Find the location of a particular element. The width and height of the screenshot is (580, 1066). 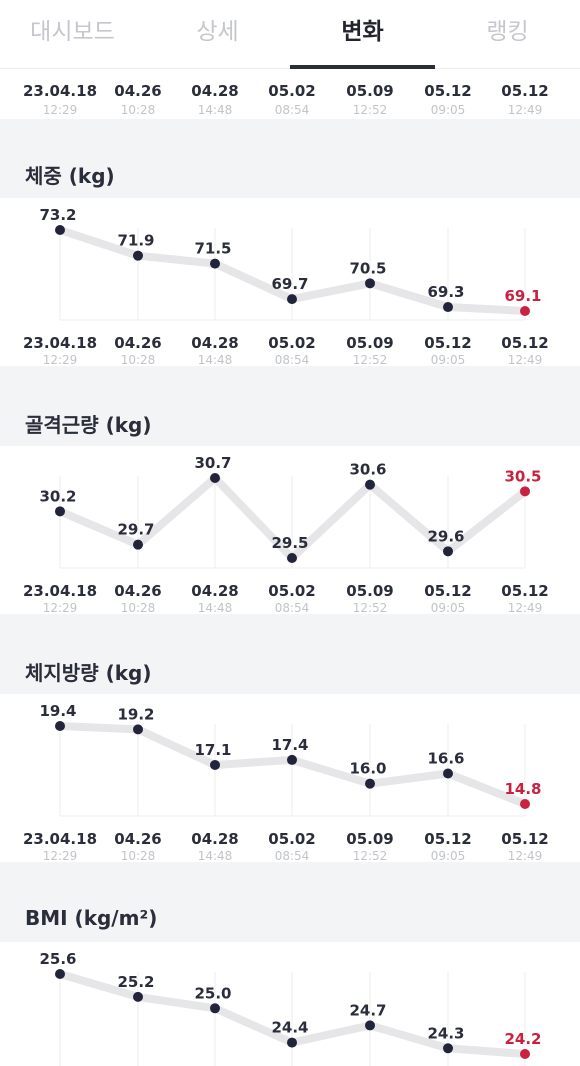

data-label: 25.2 is located at coordinates (135, 982).